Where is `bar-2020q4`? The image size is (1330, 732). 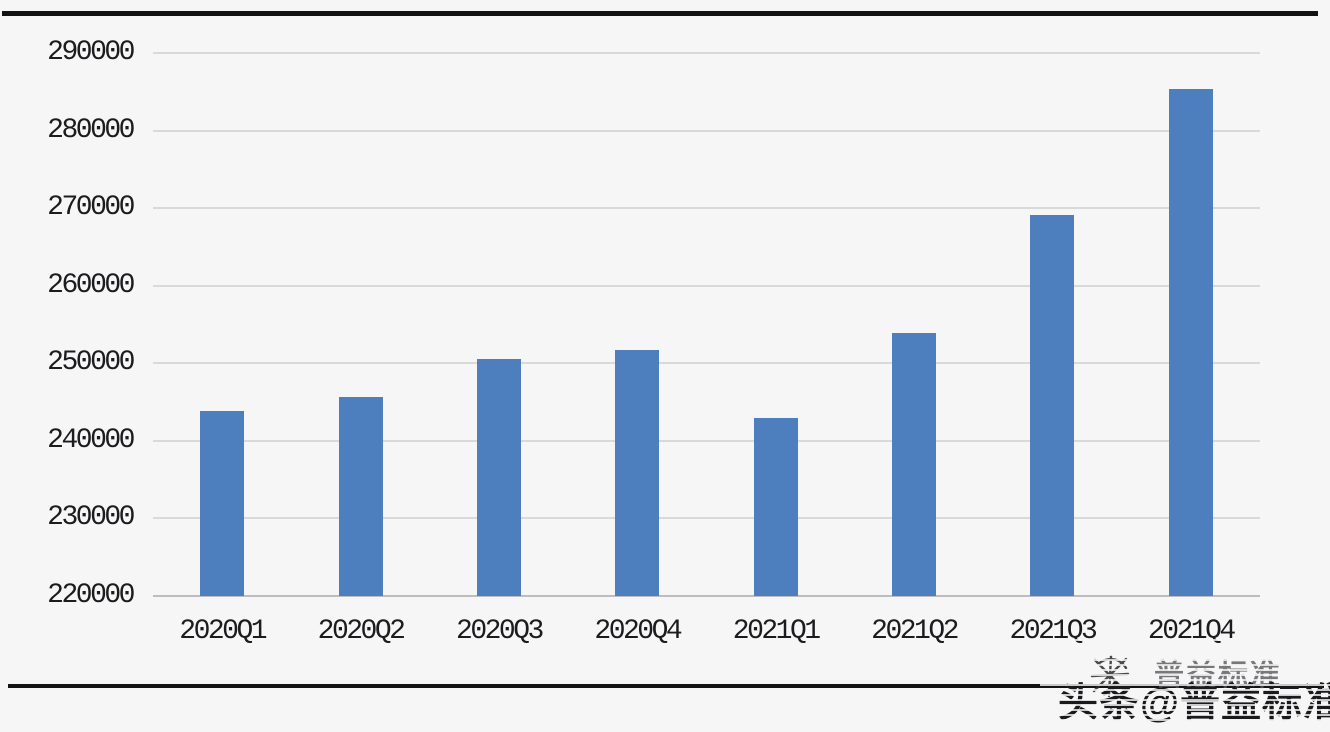 bar-2020q4 is located at coordinates (637, 473).